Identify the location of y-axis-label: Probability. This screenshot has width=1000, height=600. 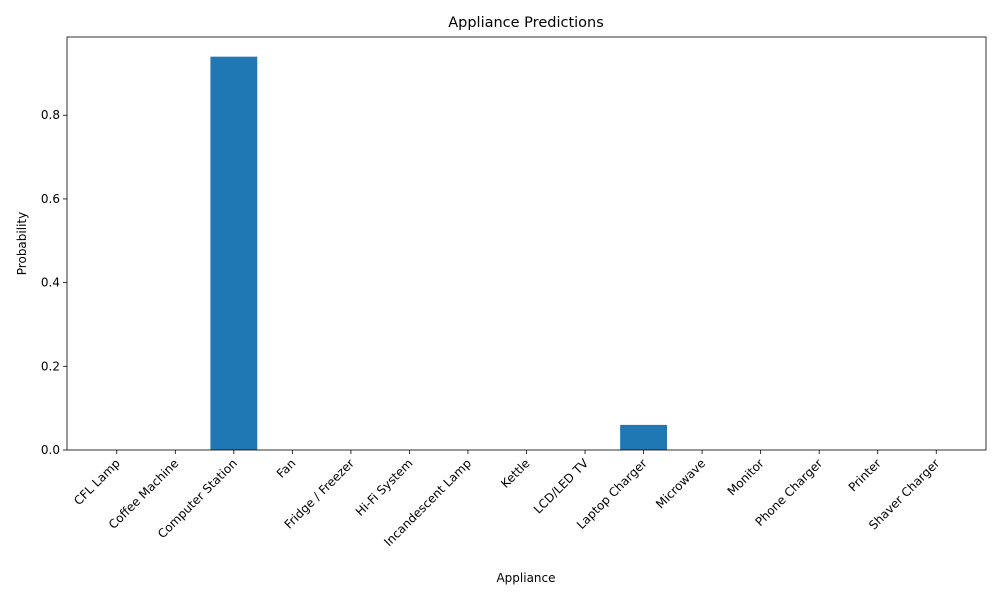
(22, 243).